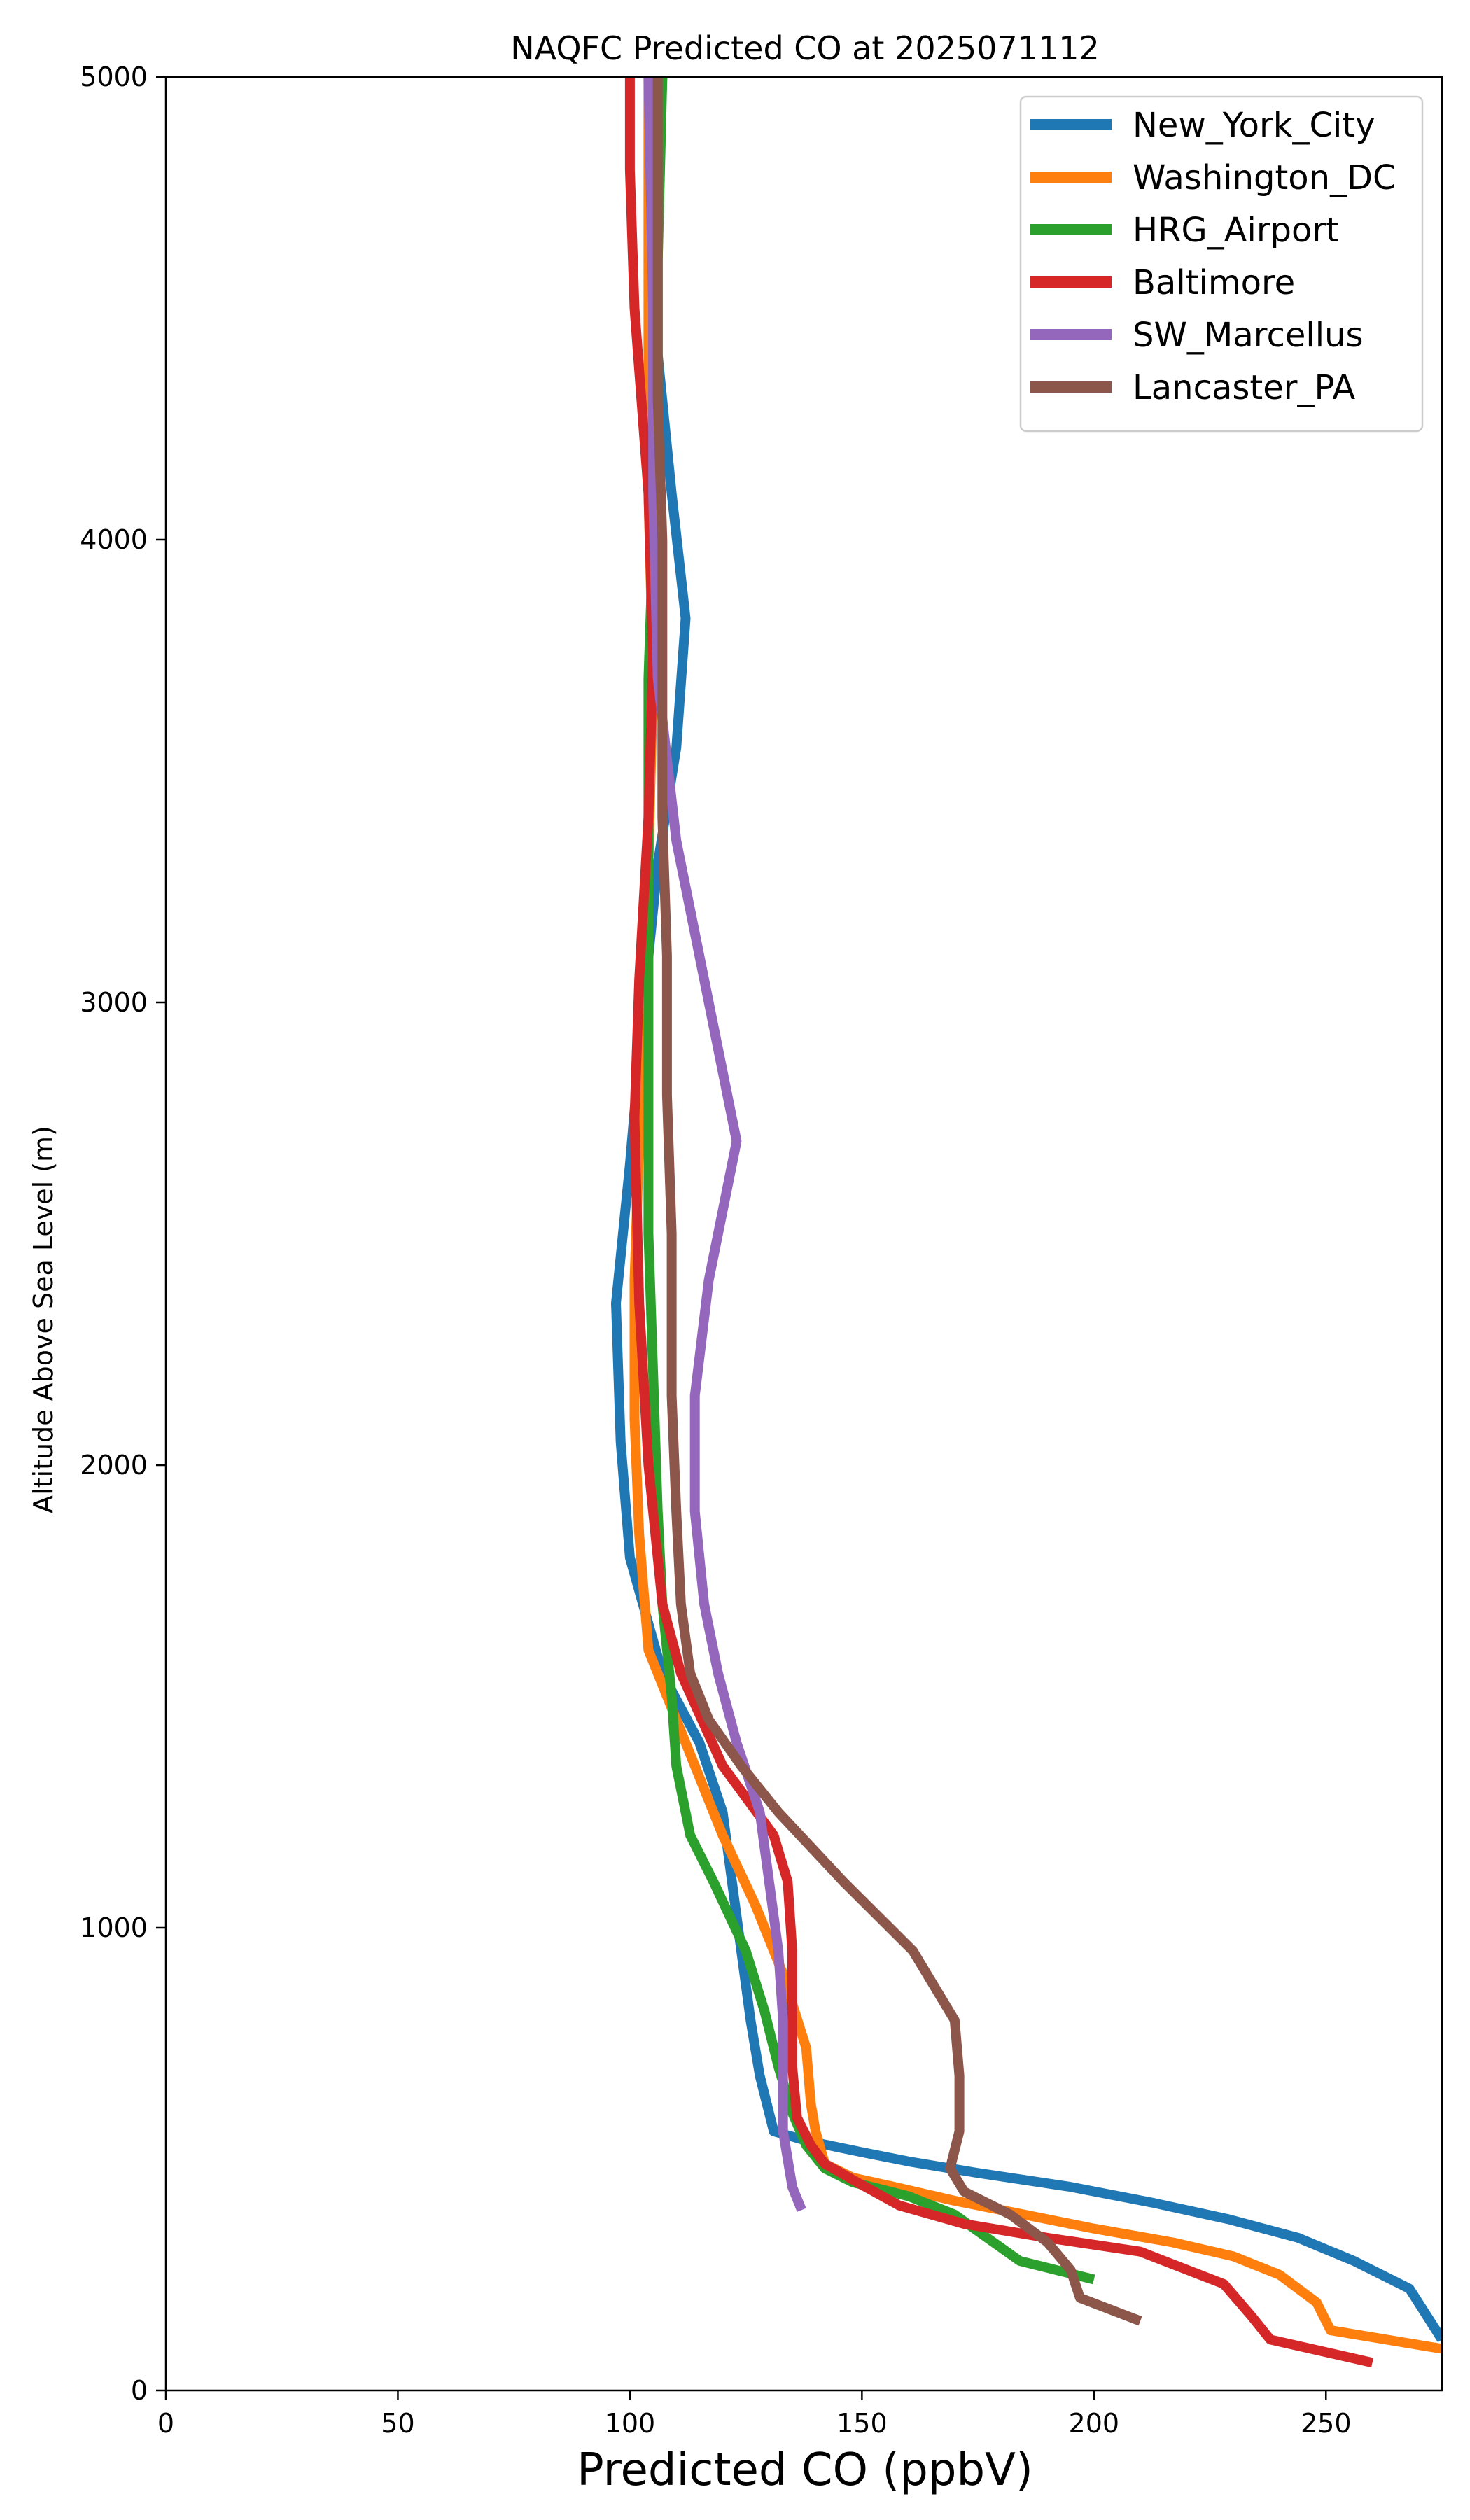  Describe the element at coordinates (630, 2423) in the screenshot. I see `x-tick-label: 100` at that location.